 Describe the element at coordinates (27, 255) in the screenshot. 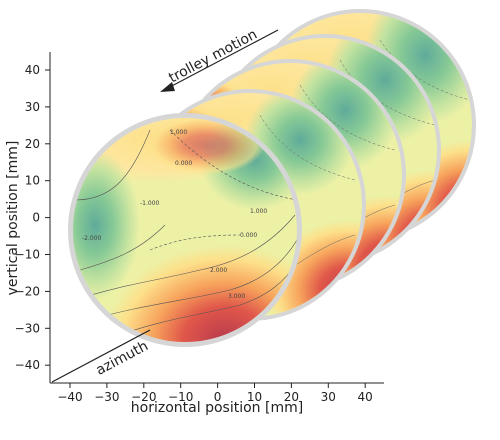

I see `y-tick-label: −10` at that location.